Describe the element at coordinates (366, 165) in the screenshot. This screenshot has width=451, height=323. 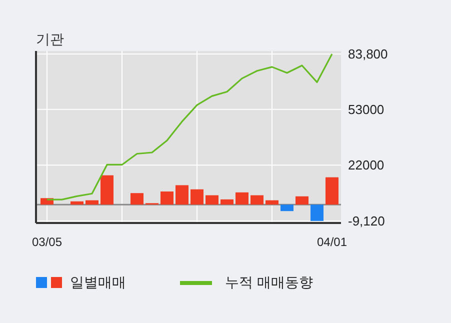
I see `y-tick-label: 22000` at that location.